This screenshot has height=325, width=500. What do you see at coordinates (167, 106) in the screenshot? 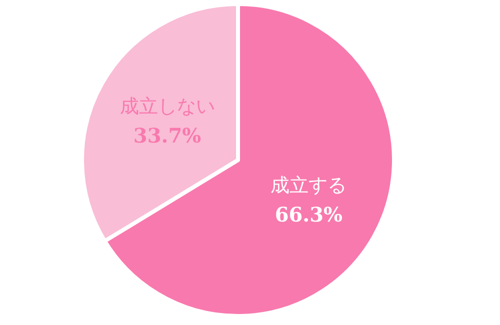
I see `slice-label: 成立しない` at bounding box center [167, 106].